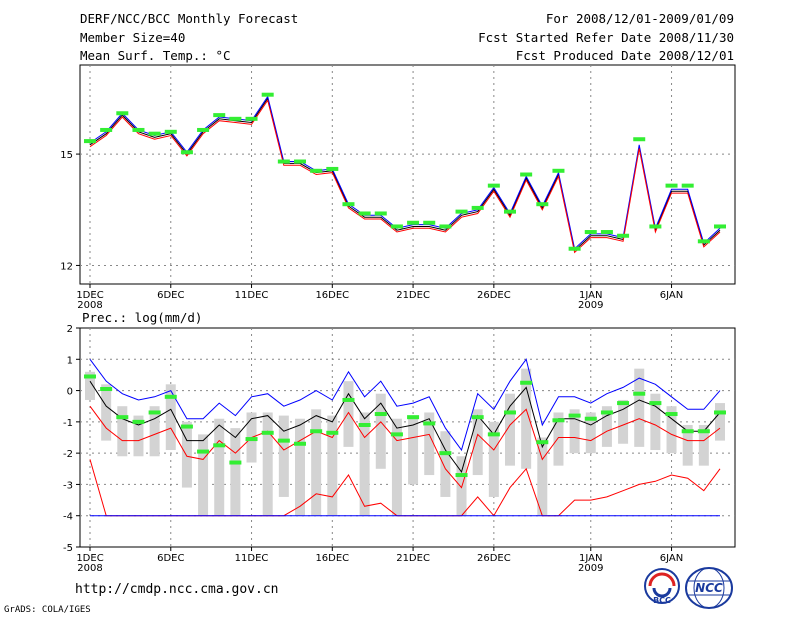 The image size is (800, 618). What do you see at coordinates (662, 600) in the screenshot?
I see `bcc-logo-text: BCC` at bounding box center [662, 600].